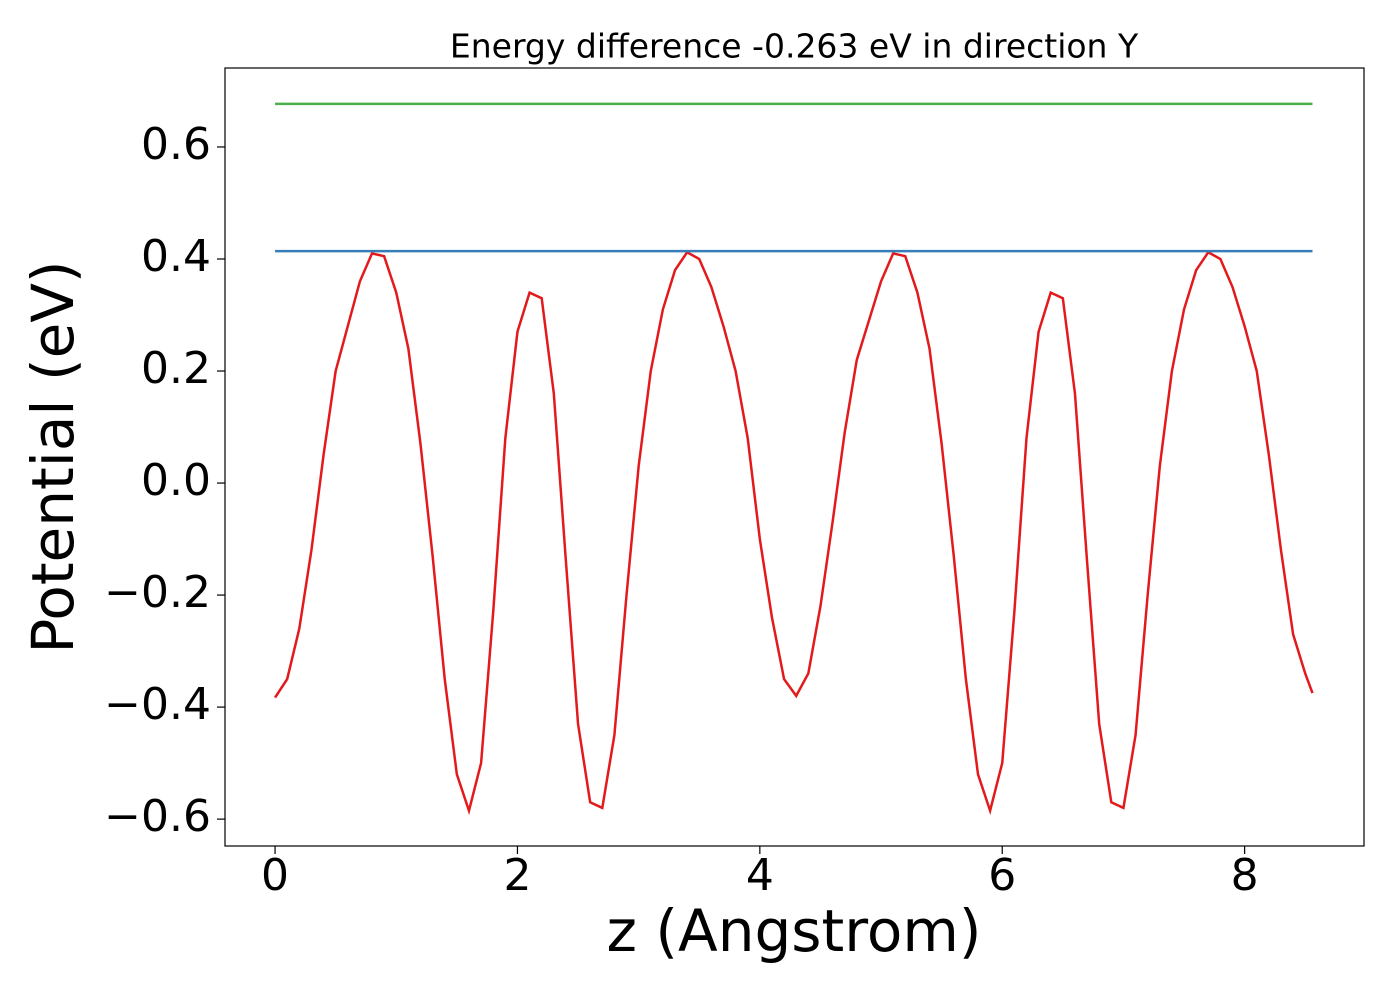 The image size is (1400, 1000). I want to click on x-axis-label: z (Angstrom), so click(794, 931).